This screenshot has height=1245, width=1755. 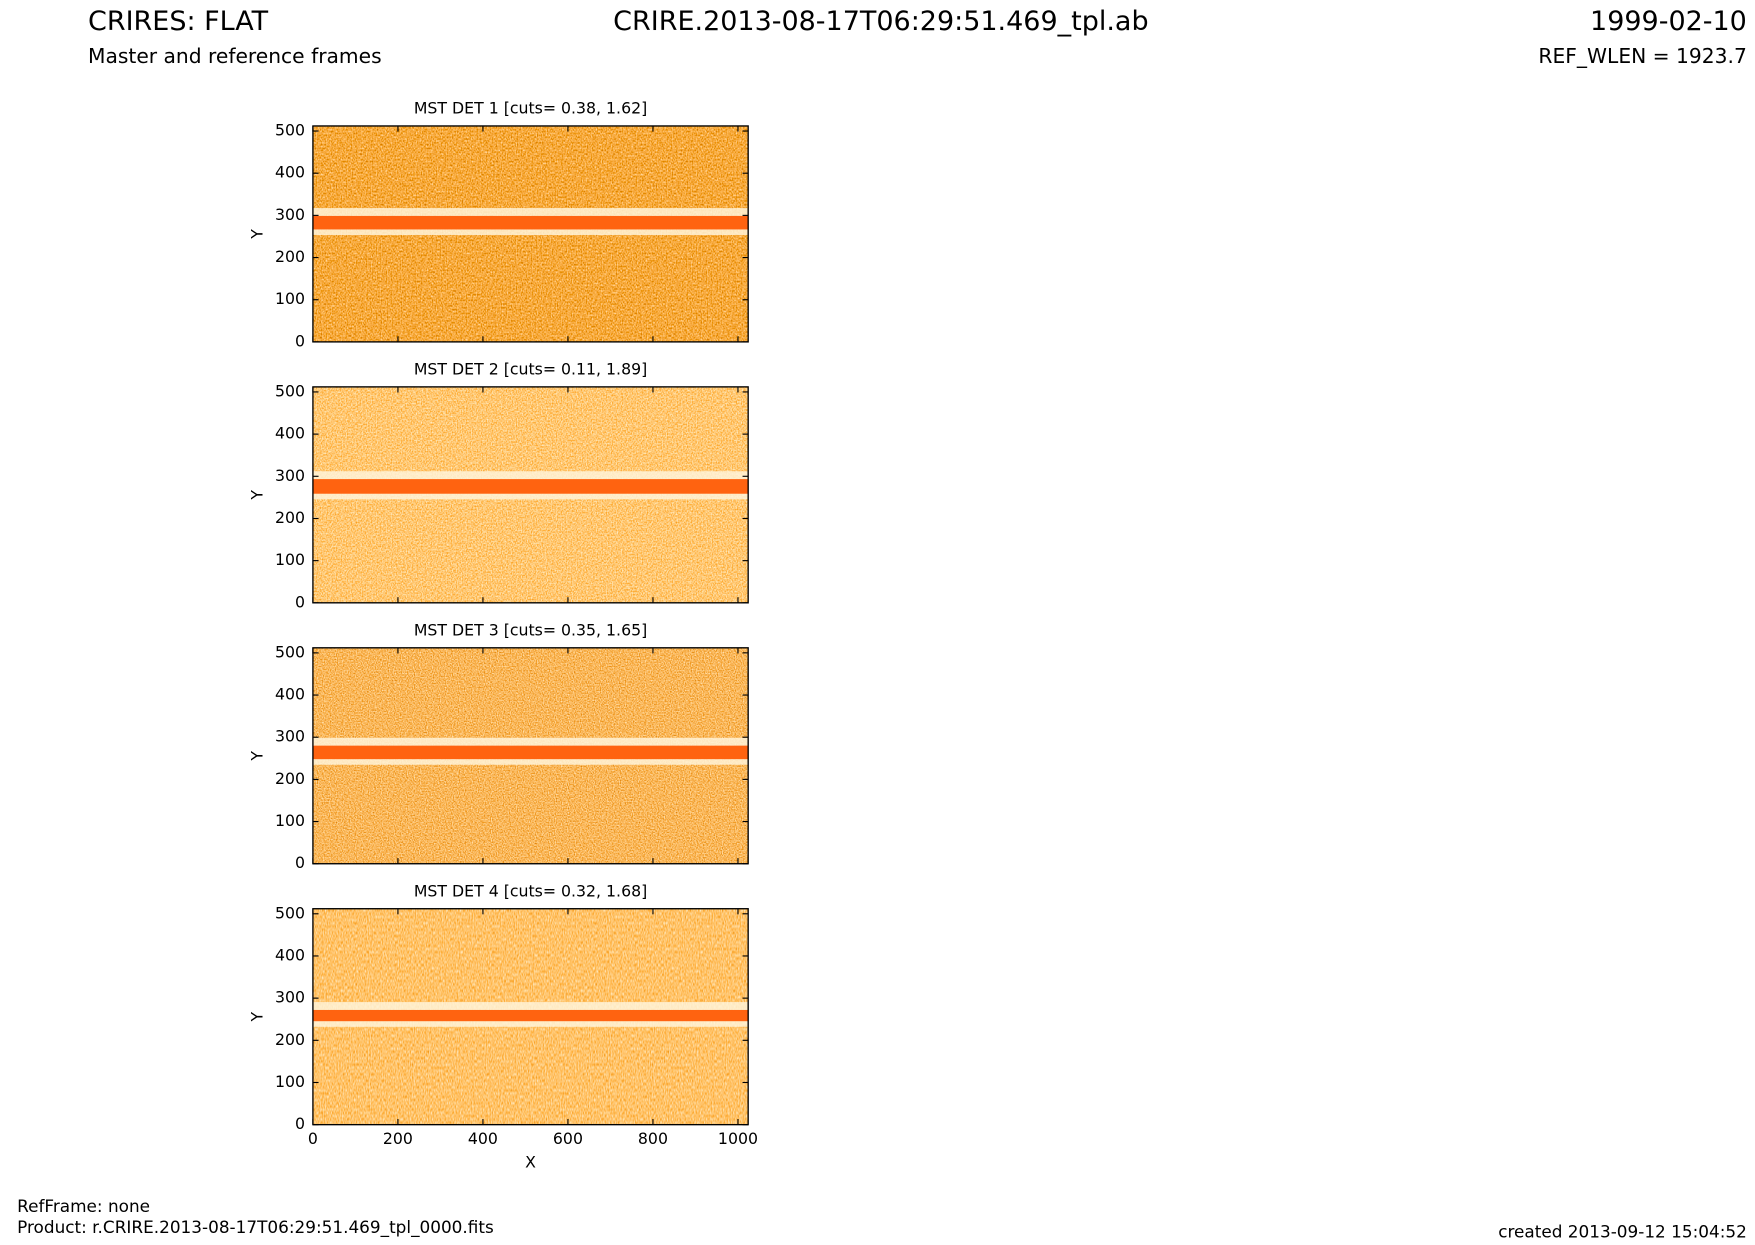 I want to click on panel-title: MST DET 4 [cuts= 0.32, 1.68], so click(x=530, y=890).